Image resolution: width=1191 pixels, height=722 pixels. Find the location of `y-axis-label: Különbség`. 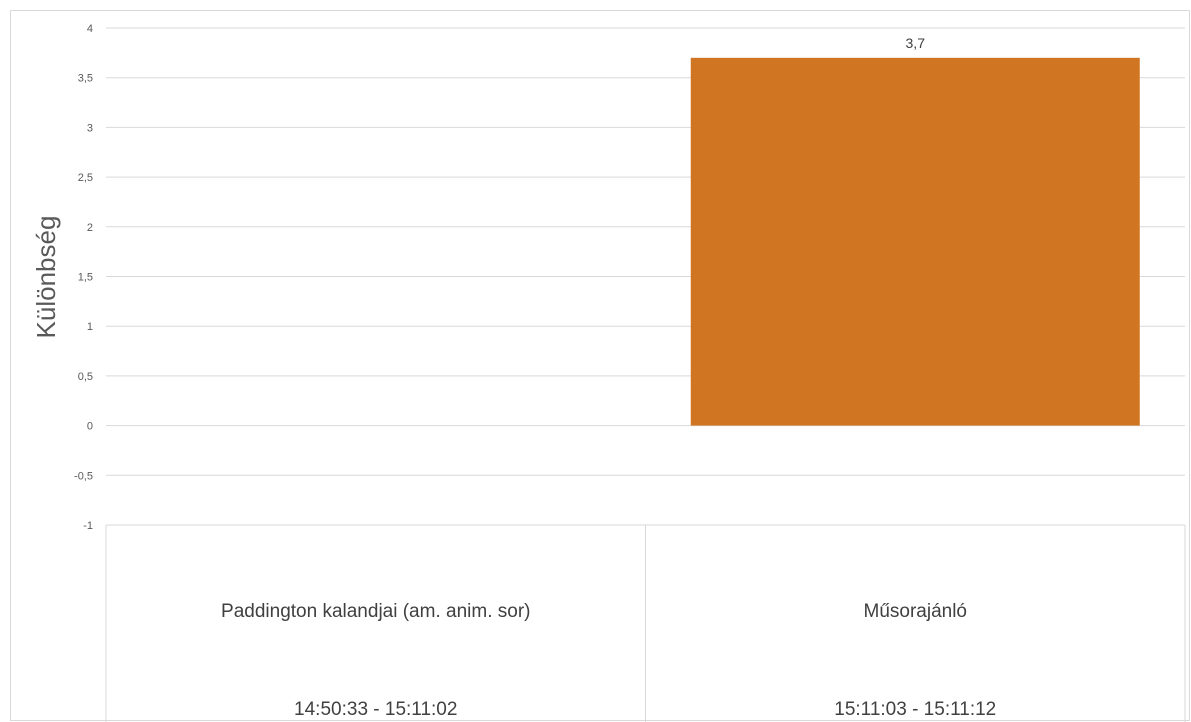

y-axis-label: Különbség is located at coordinates (46, 277).